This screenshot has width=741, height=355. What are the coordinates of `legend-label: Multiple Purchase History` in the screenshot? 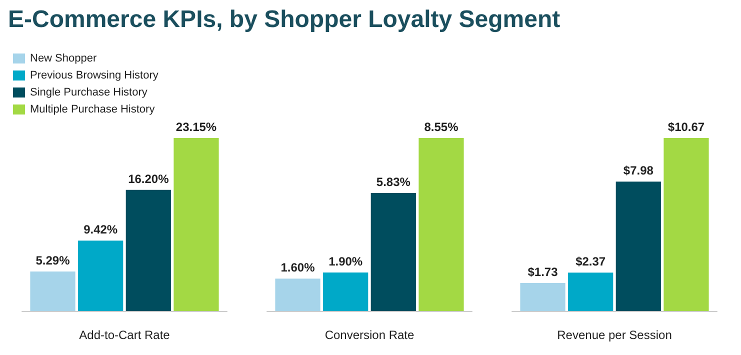 It's located at (93, 110).